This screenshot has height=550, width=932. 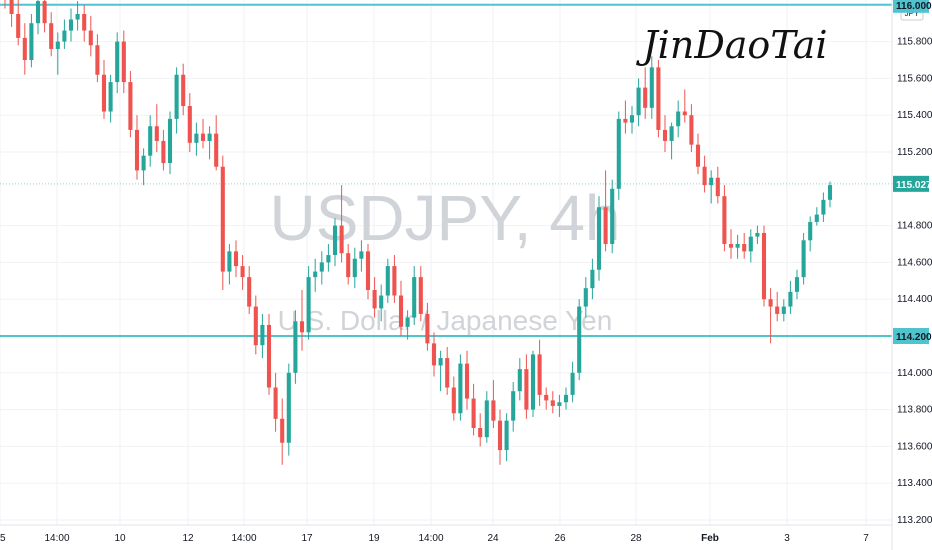 I want to click on time-tick-label: 26, so click(x=560, y=538).